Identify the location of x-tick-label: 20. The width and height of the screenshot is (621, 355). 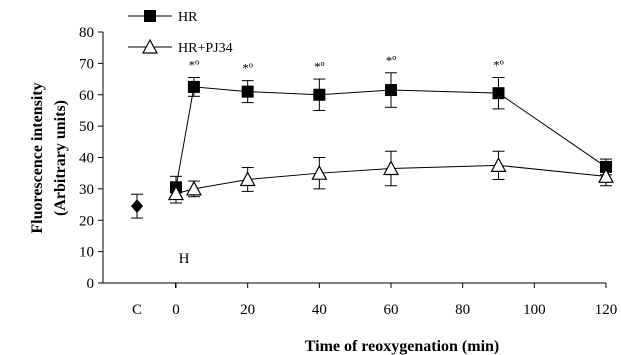
(247, 310).